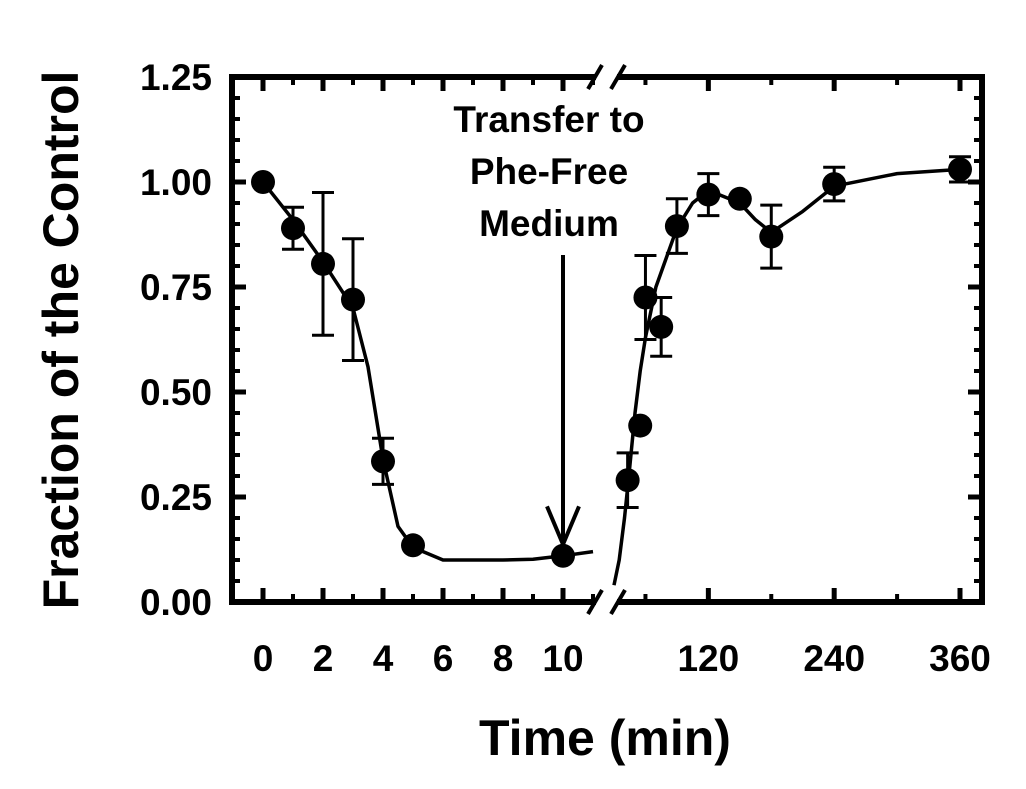 This screenshot has width=1026, height=789. I want to click on annotation-line: Transfer to, so click(548, 119).